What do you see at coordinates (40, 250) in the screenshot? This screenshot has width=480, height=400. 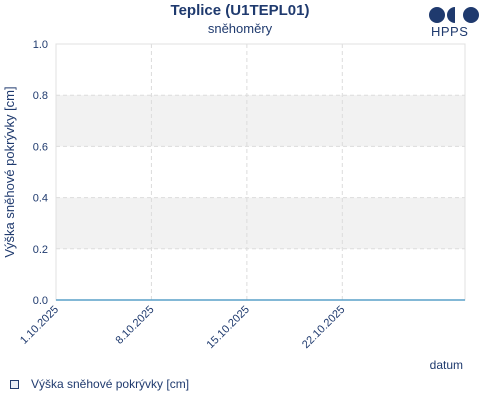 I see `y-tick-label: 0.2` at bounding box center [40, 250].